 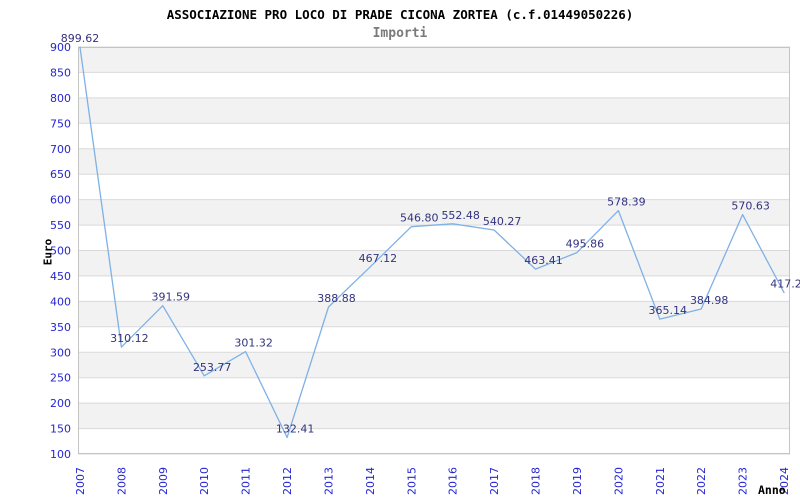 What do you see at coordinates (60, 276) in the screenshot?
I see `y-tick-label: 450` at bounding box center [60, 276].